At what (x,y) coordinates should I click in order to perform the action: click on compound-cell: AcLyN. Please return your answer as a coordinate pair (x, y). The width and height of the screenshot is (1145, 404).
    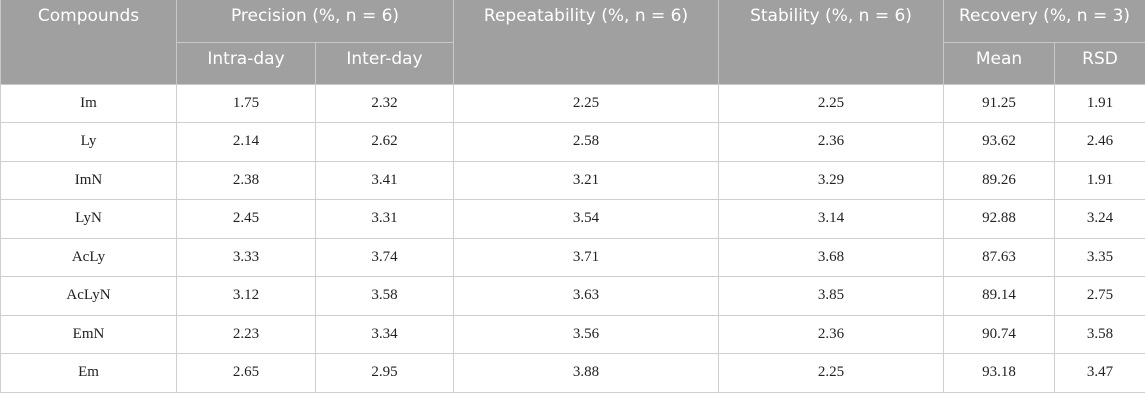
    Looking at the image, I should click on (88, 296).